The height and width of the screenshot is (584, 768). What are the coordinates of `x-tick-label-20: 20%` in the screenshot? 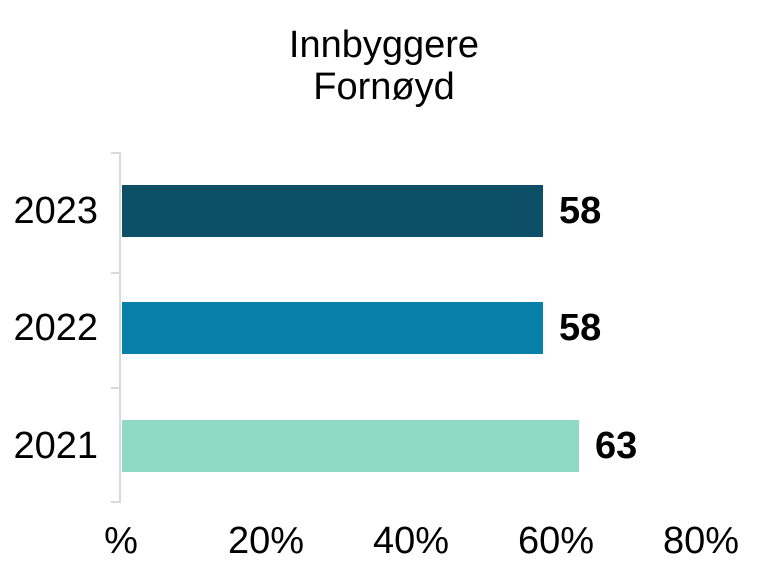 It's located at (266, 541).